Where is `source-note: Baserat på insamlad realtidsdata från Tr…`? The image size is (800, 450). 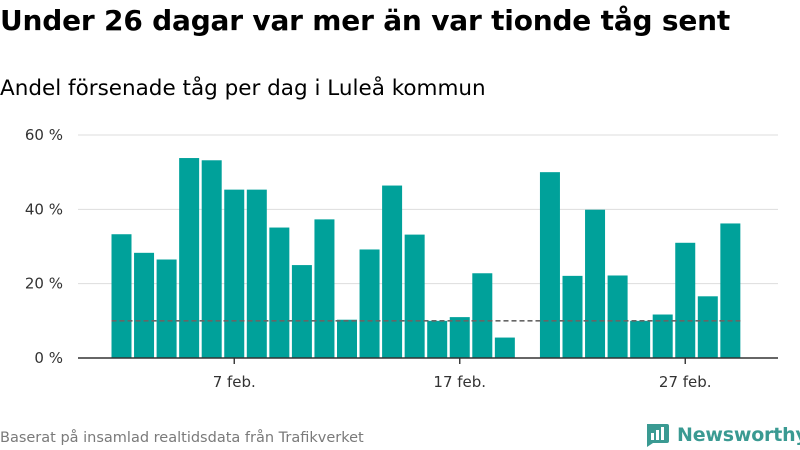
source-note: Baserat på insamlad realtidsdata från Tr… is located at coordinates (182, 438).